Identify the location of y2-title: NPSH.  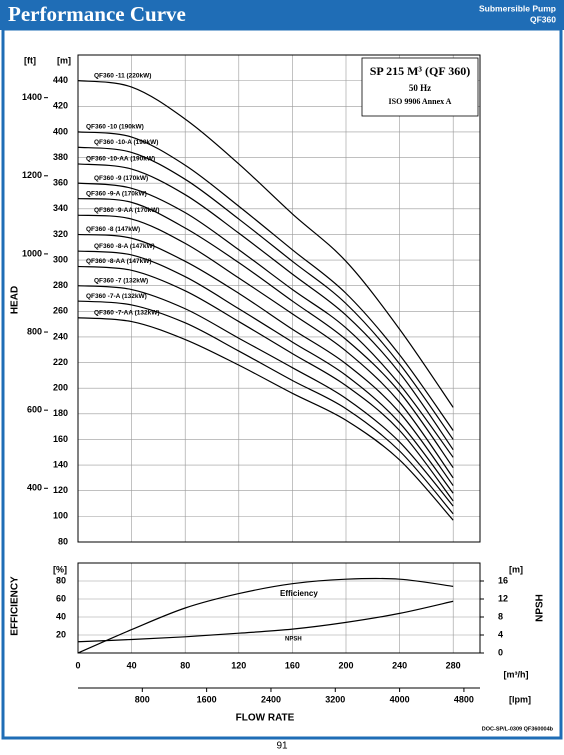
(540, 608).